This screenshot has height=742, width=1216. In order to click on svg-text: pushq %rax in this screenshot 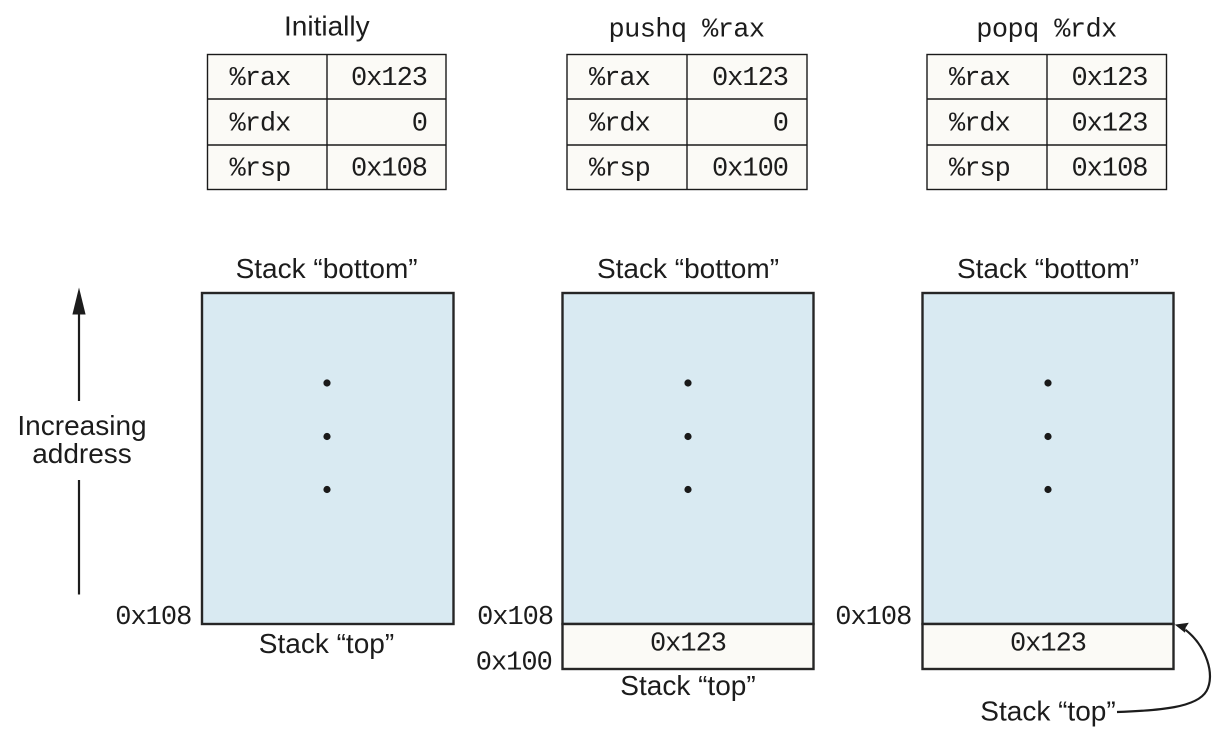, I will do `click(686, 30)`.